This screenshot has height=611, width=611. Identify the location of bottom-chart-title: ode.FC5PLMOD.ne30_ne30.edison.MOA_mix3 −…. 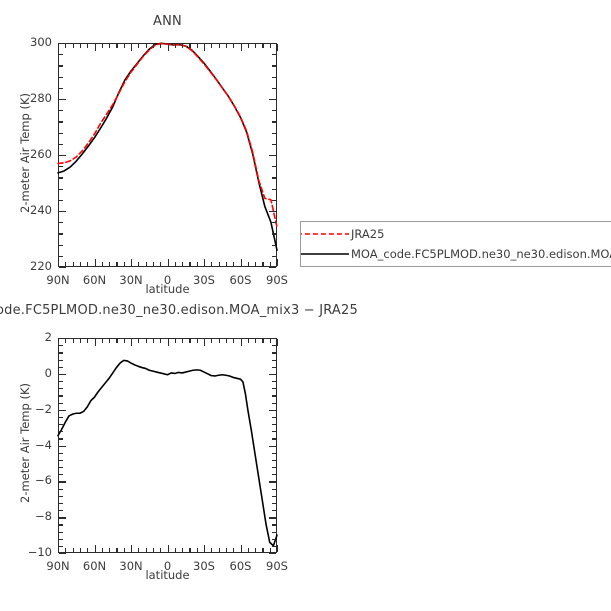
(179, 310).